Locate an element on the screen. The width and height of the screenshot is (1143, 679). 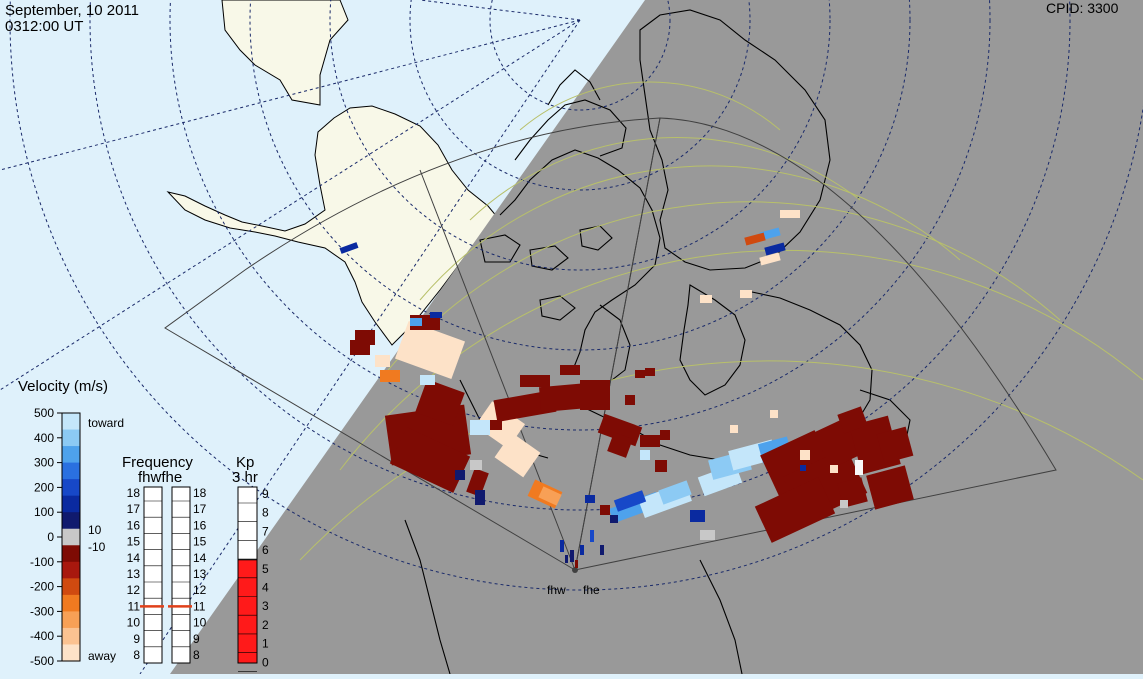
frequency-fhe-column is located at coordinates (181, 575).